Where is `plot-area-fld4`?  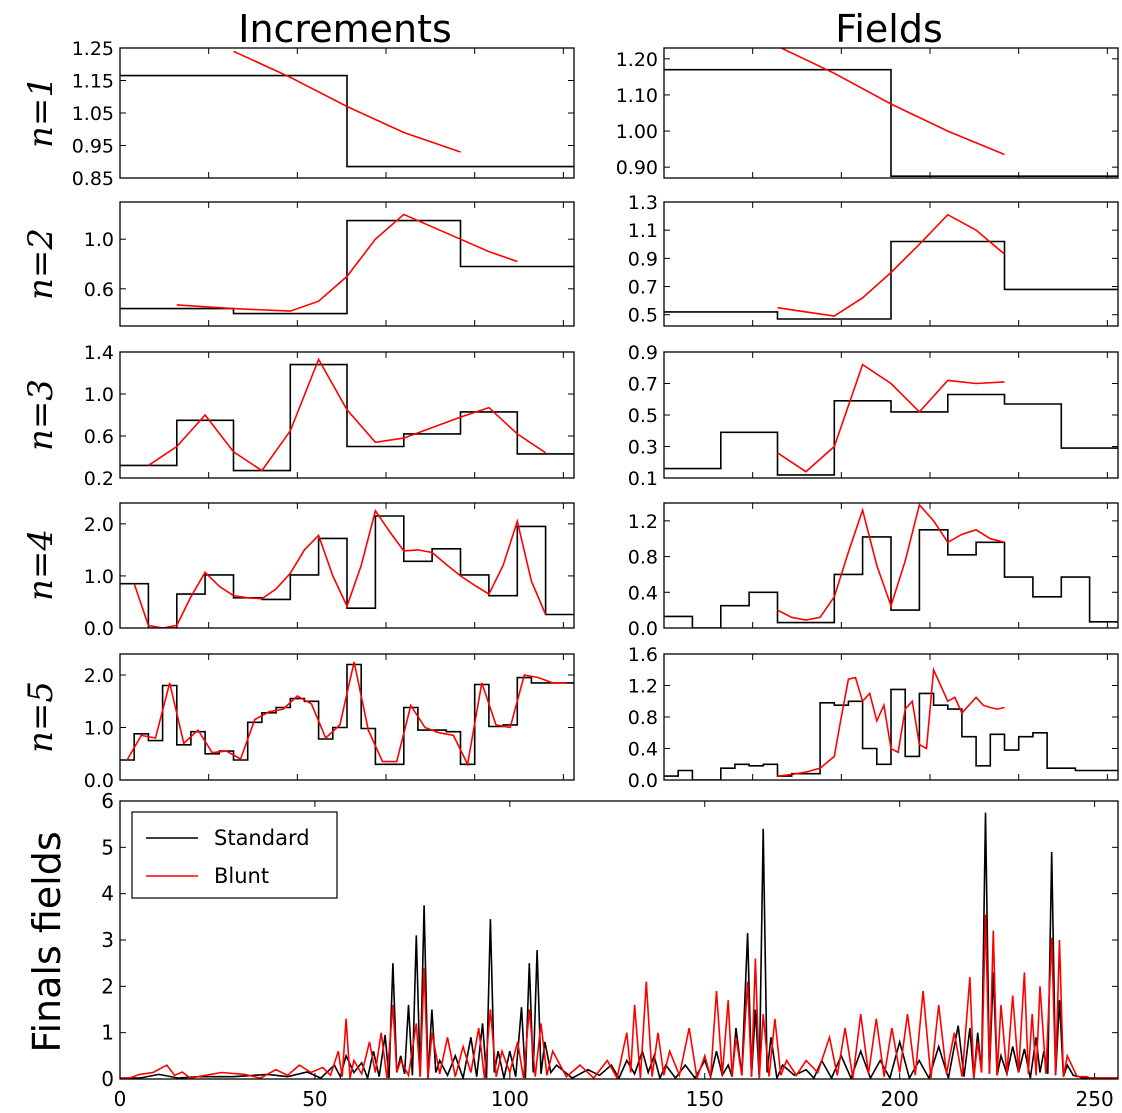
plot-area-fld4 is located at coordinates (891, 565).